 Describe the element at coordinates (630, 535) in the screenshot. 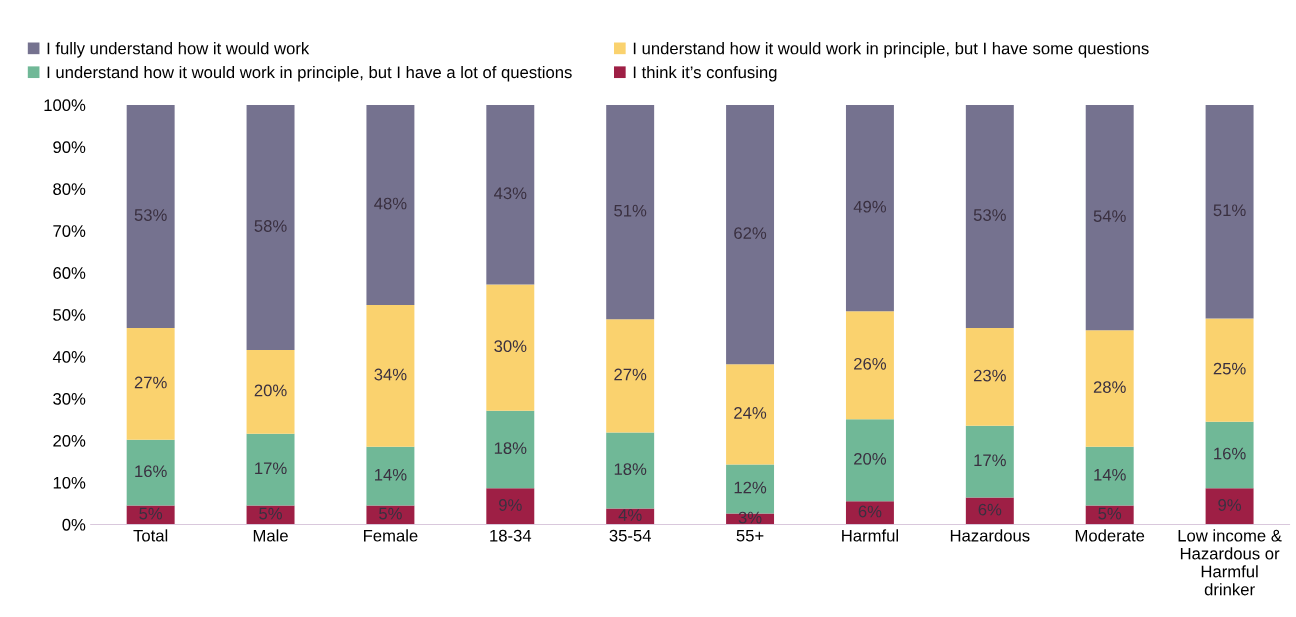

I see `x-tick-label: 35-54` at that location.